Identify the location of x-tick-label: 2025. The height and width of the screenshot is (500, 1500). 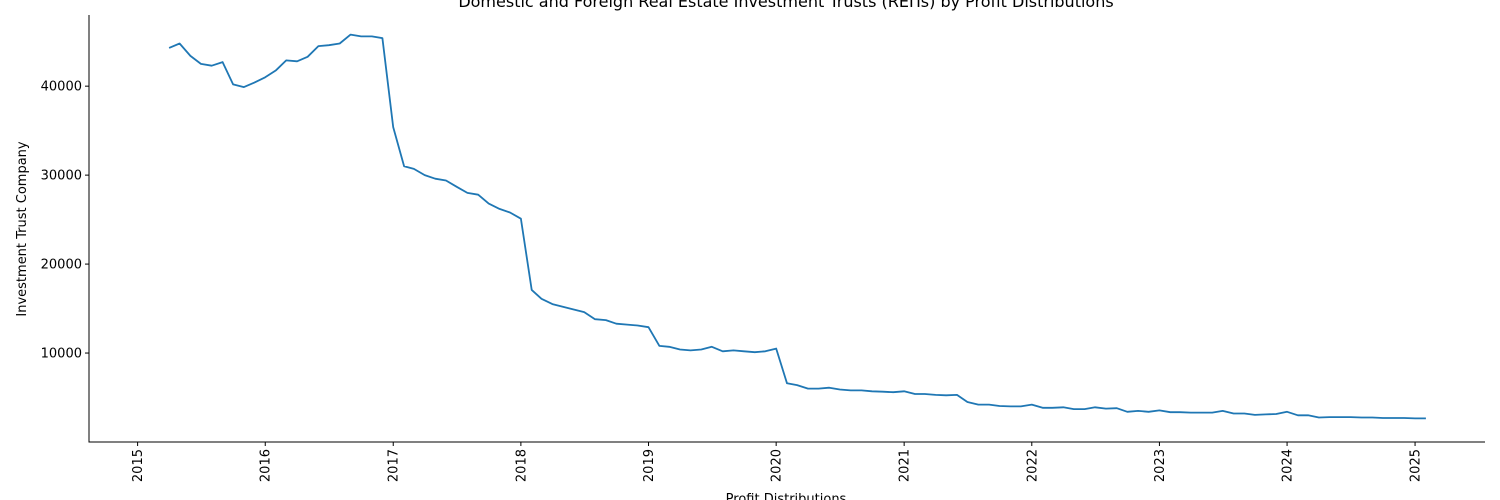
(1416, 465).